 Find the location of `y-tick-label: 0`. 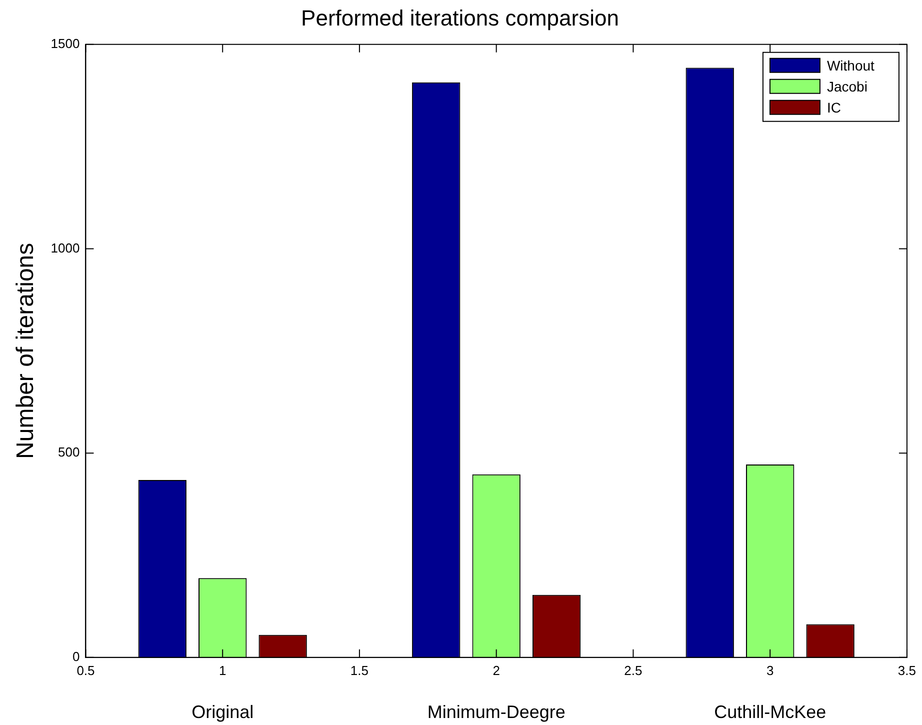

y-tick-label: 0 is located at coordinates (76, 656).